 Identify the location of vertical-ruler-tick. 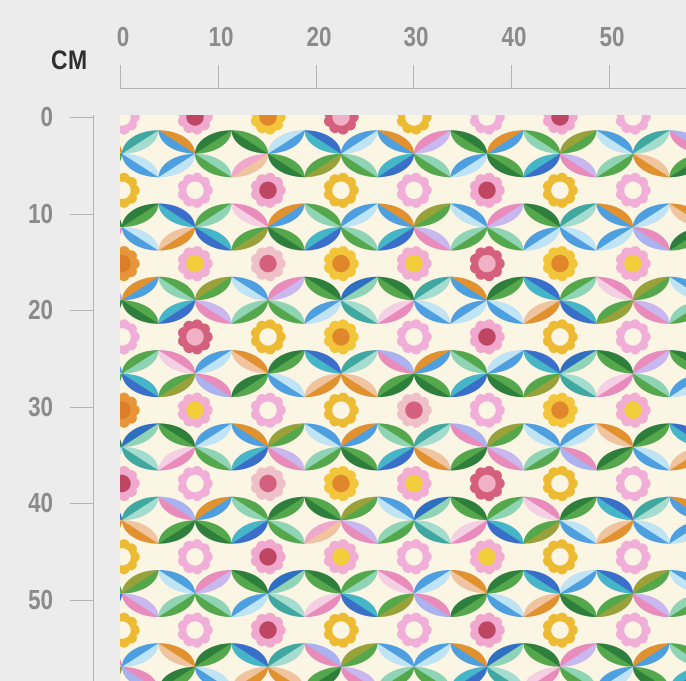
(81, 503).